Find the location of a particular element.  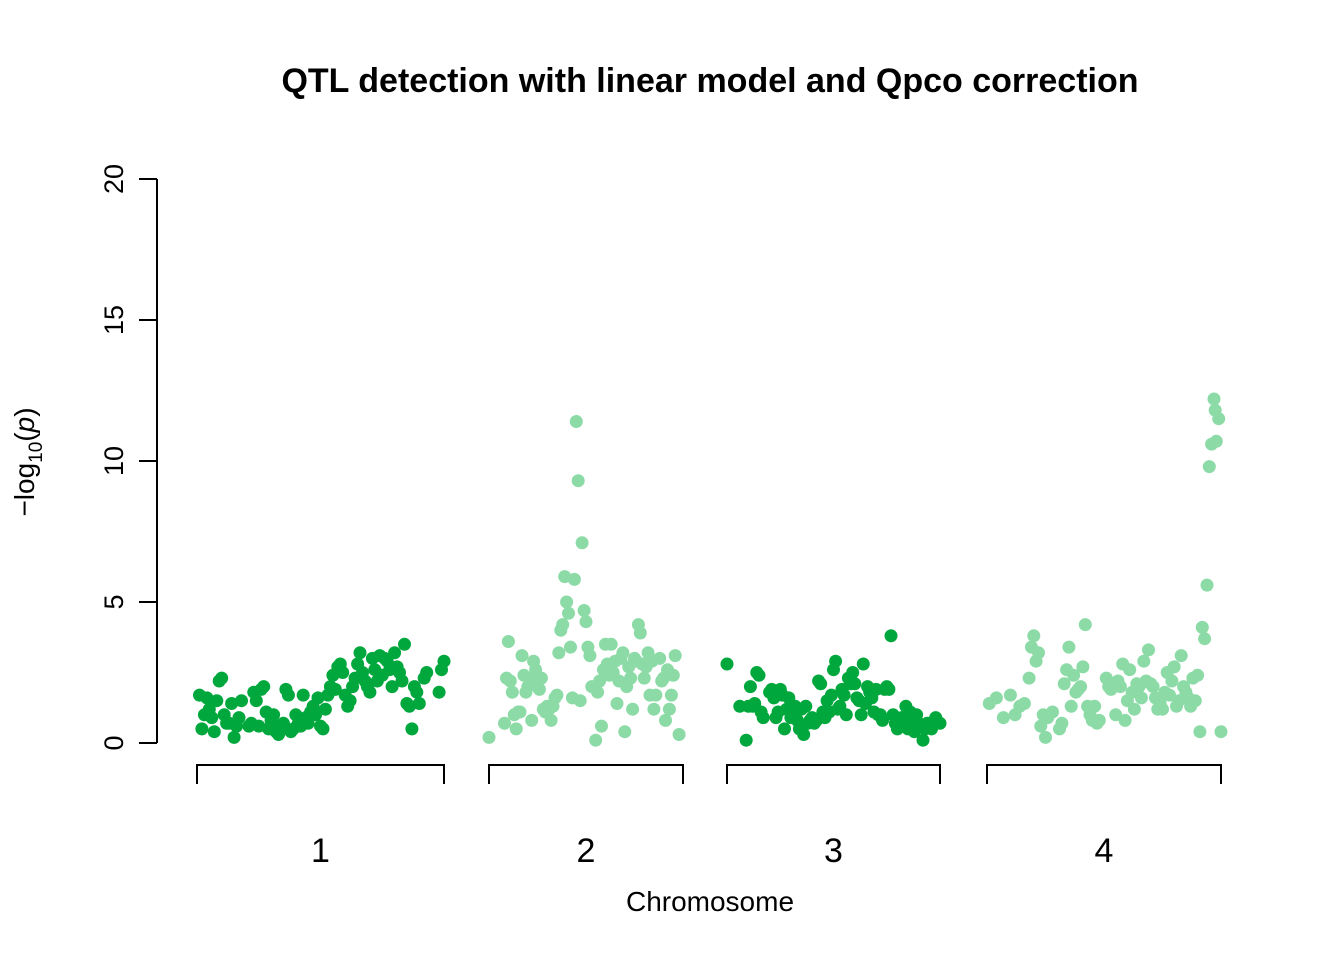

y-tick-label: 10 is located at coordinates (114, 461).